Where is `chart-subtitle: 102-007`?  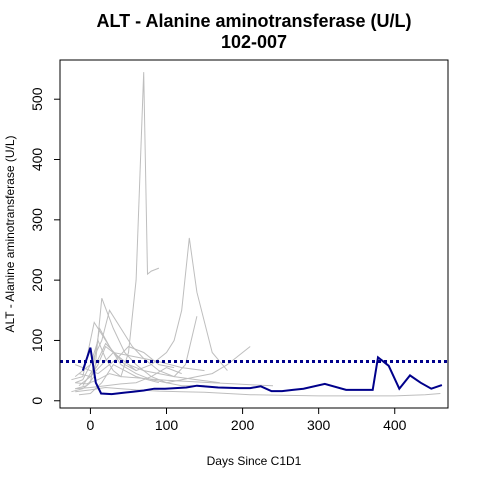 chart-subtitle: 102-007 is located at coordinates (254, 42).